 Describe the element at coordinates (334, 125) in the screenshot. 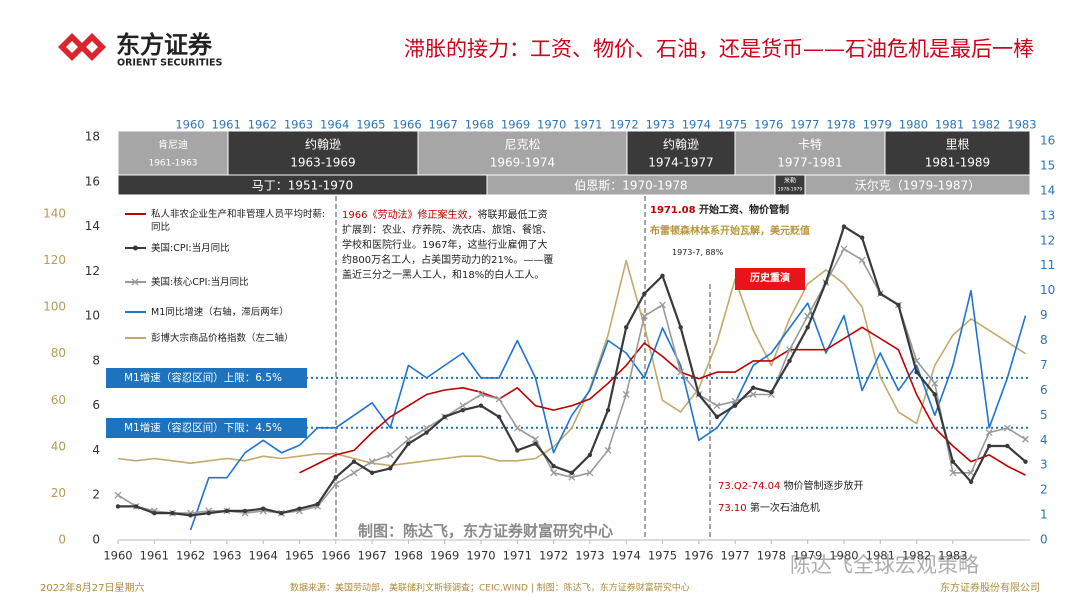

I see `top-x-tick-label: 1964` at that location.